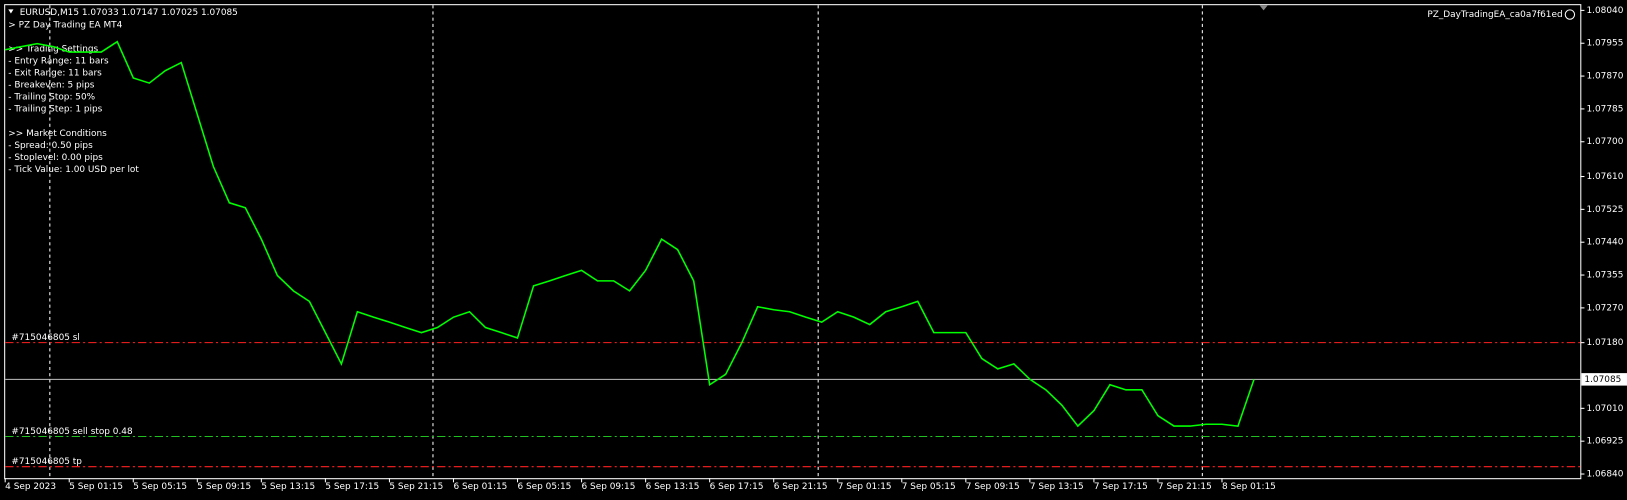 This screenshot has width=1627, height=500. I want to click on x-tick-label: 7 Sep 13:15, so click(1057, 487).